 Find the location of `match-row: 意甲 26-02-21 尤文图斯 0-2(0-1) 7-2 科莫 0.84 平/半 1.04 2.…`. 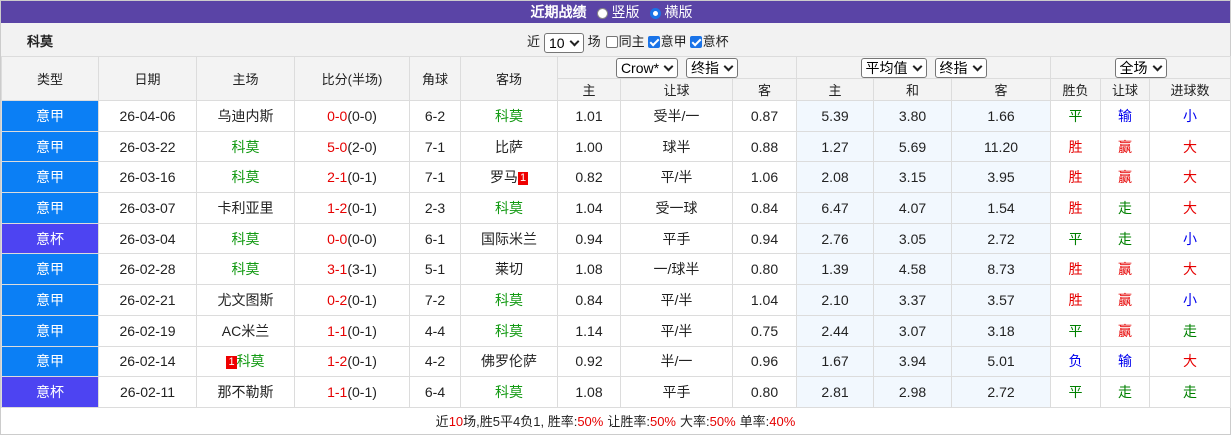

match-row: 意甲 26-02-21 尤文图斯 0-2(0-1) 7-2 科莫 0.84 平/半 1.04 2.… is located at coordinates (616, 300).